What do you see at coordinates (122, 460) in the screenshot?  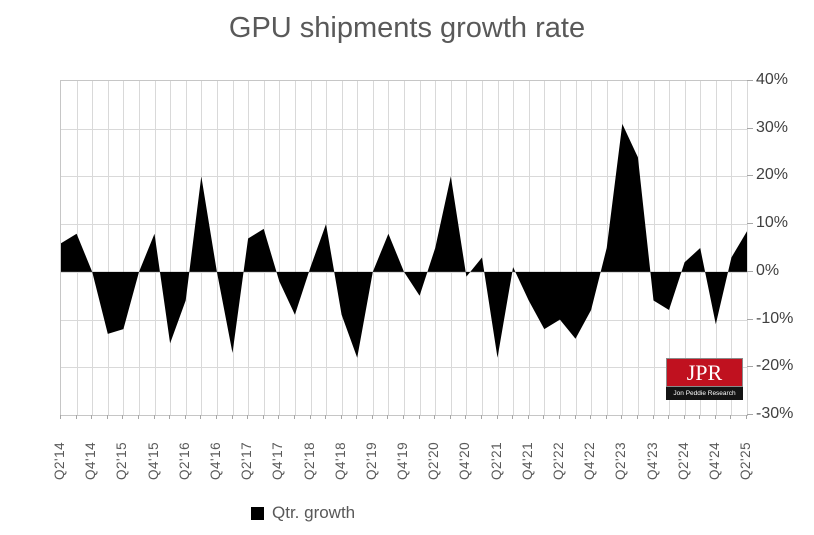 I see `x-axis-tick-label: Q2'15` at bounding box center [122, 460].